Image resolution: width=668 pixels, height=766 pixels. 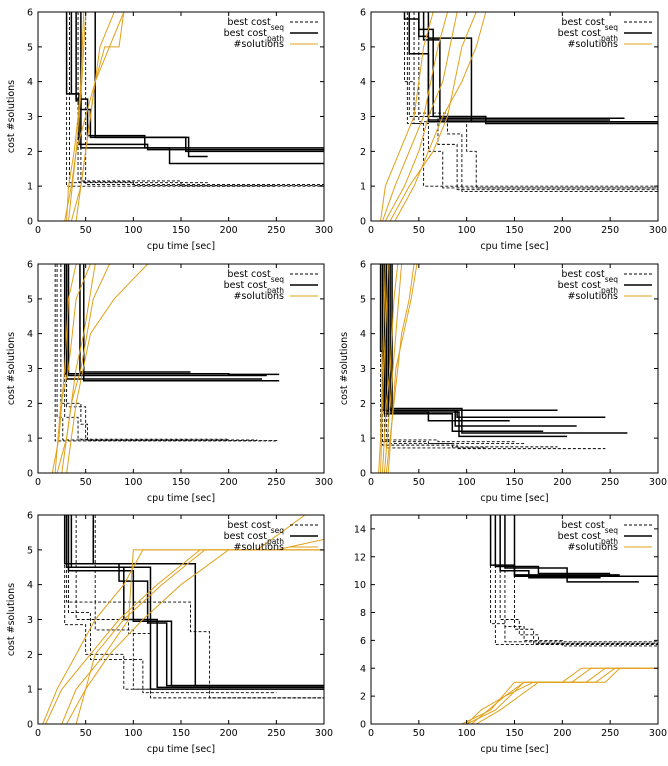 I want to click on x-tick-label: 250, so click(x=276, y=230).